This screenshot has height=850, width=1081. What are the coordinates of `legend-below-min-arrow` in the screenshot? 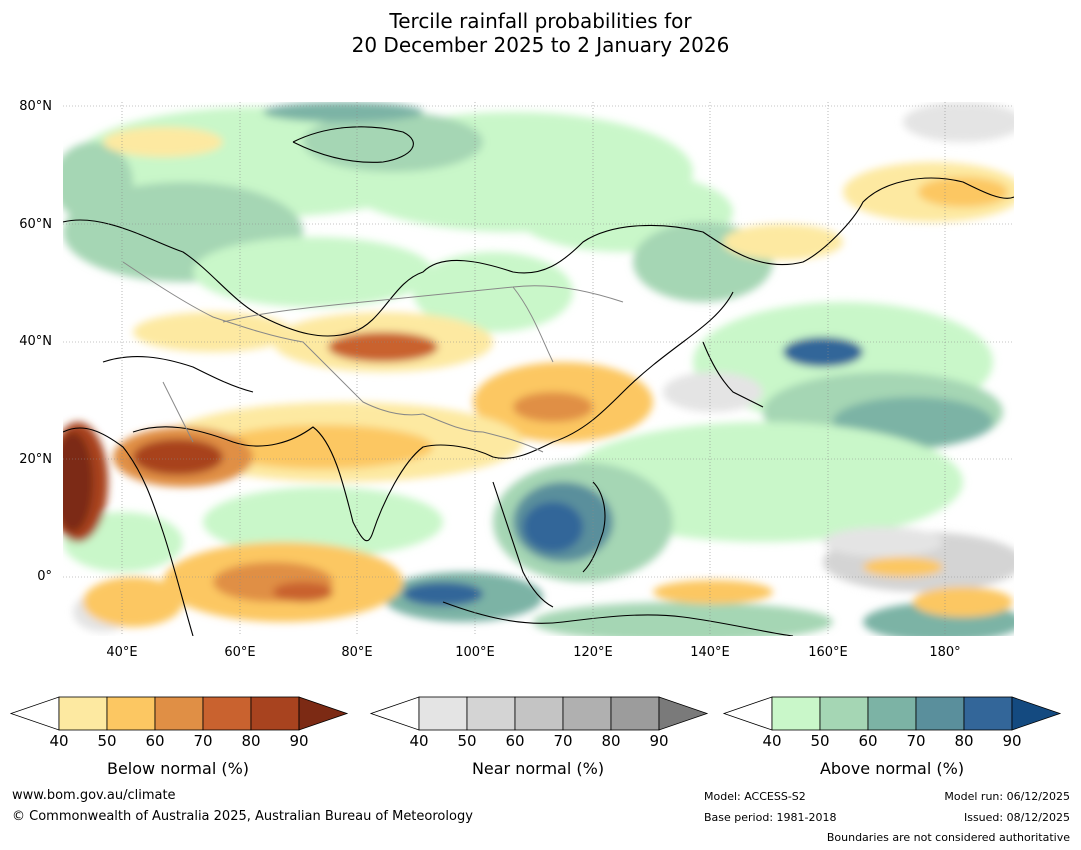 It's located at (34, 713).